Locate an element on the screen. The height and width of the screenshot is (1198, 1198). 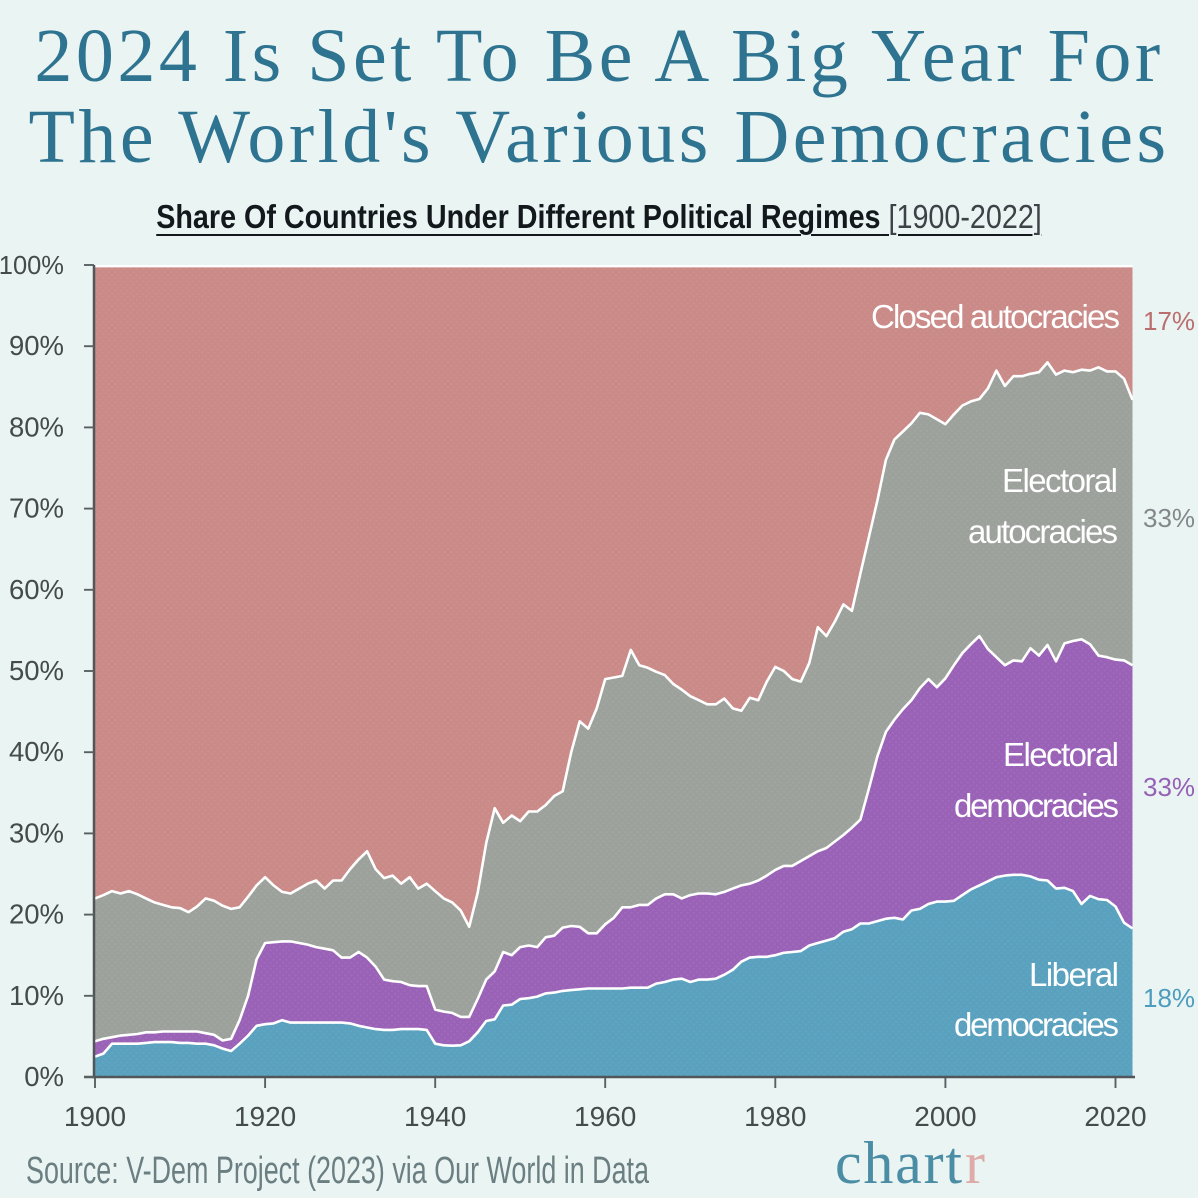
svg-text: 1960 is located at coordinates (605, 1116).